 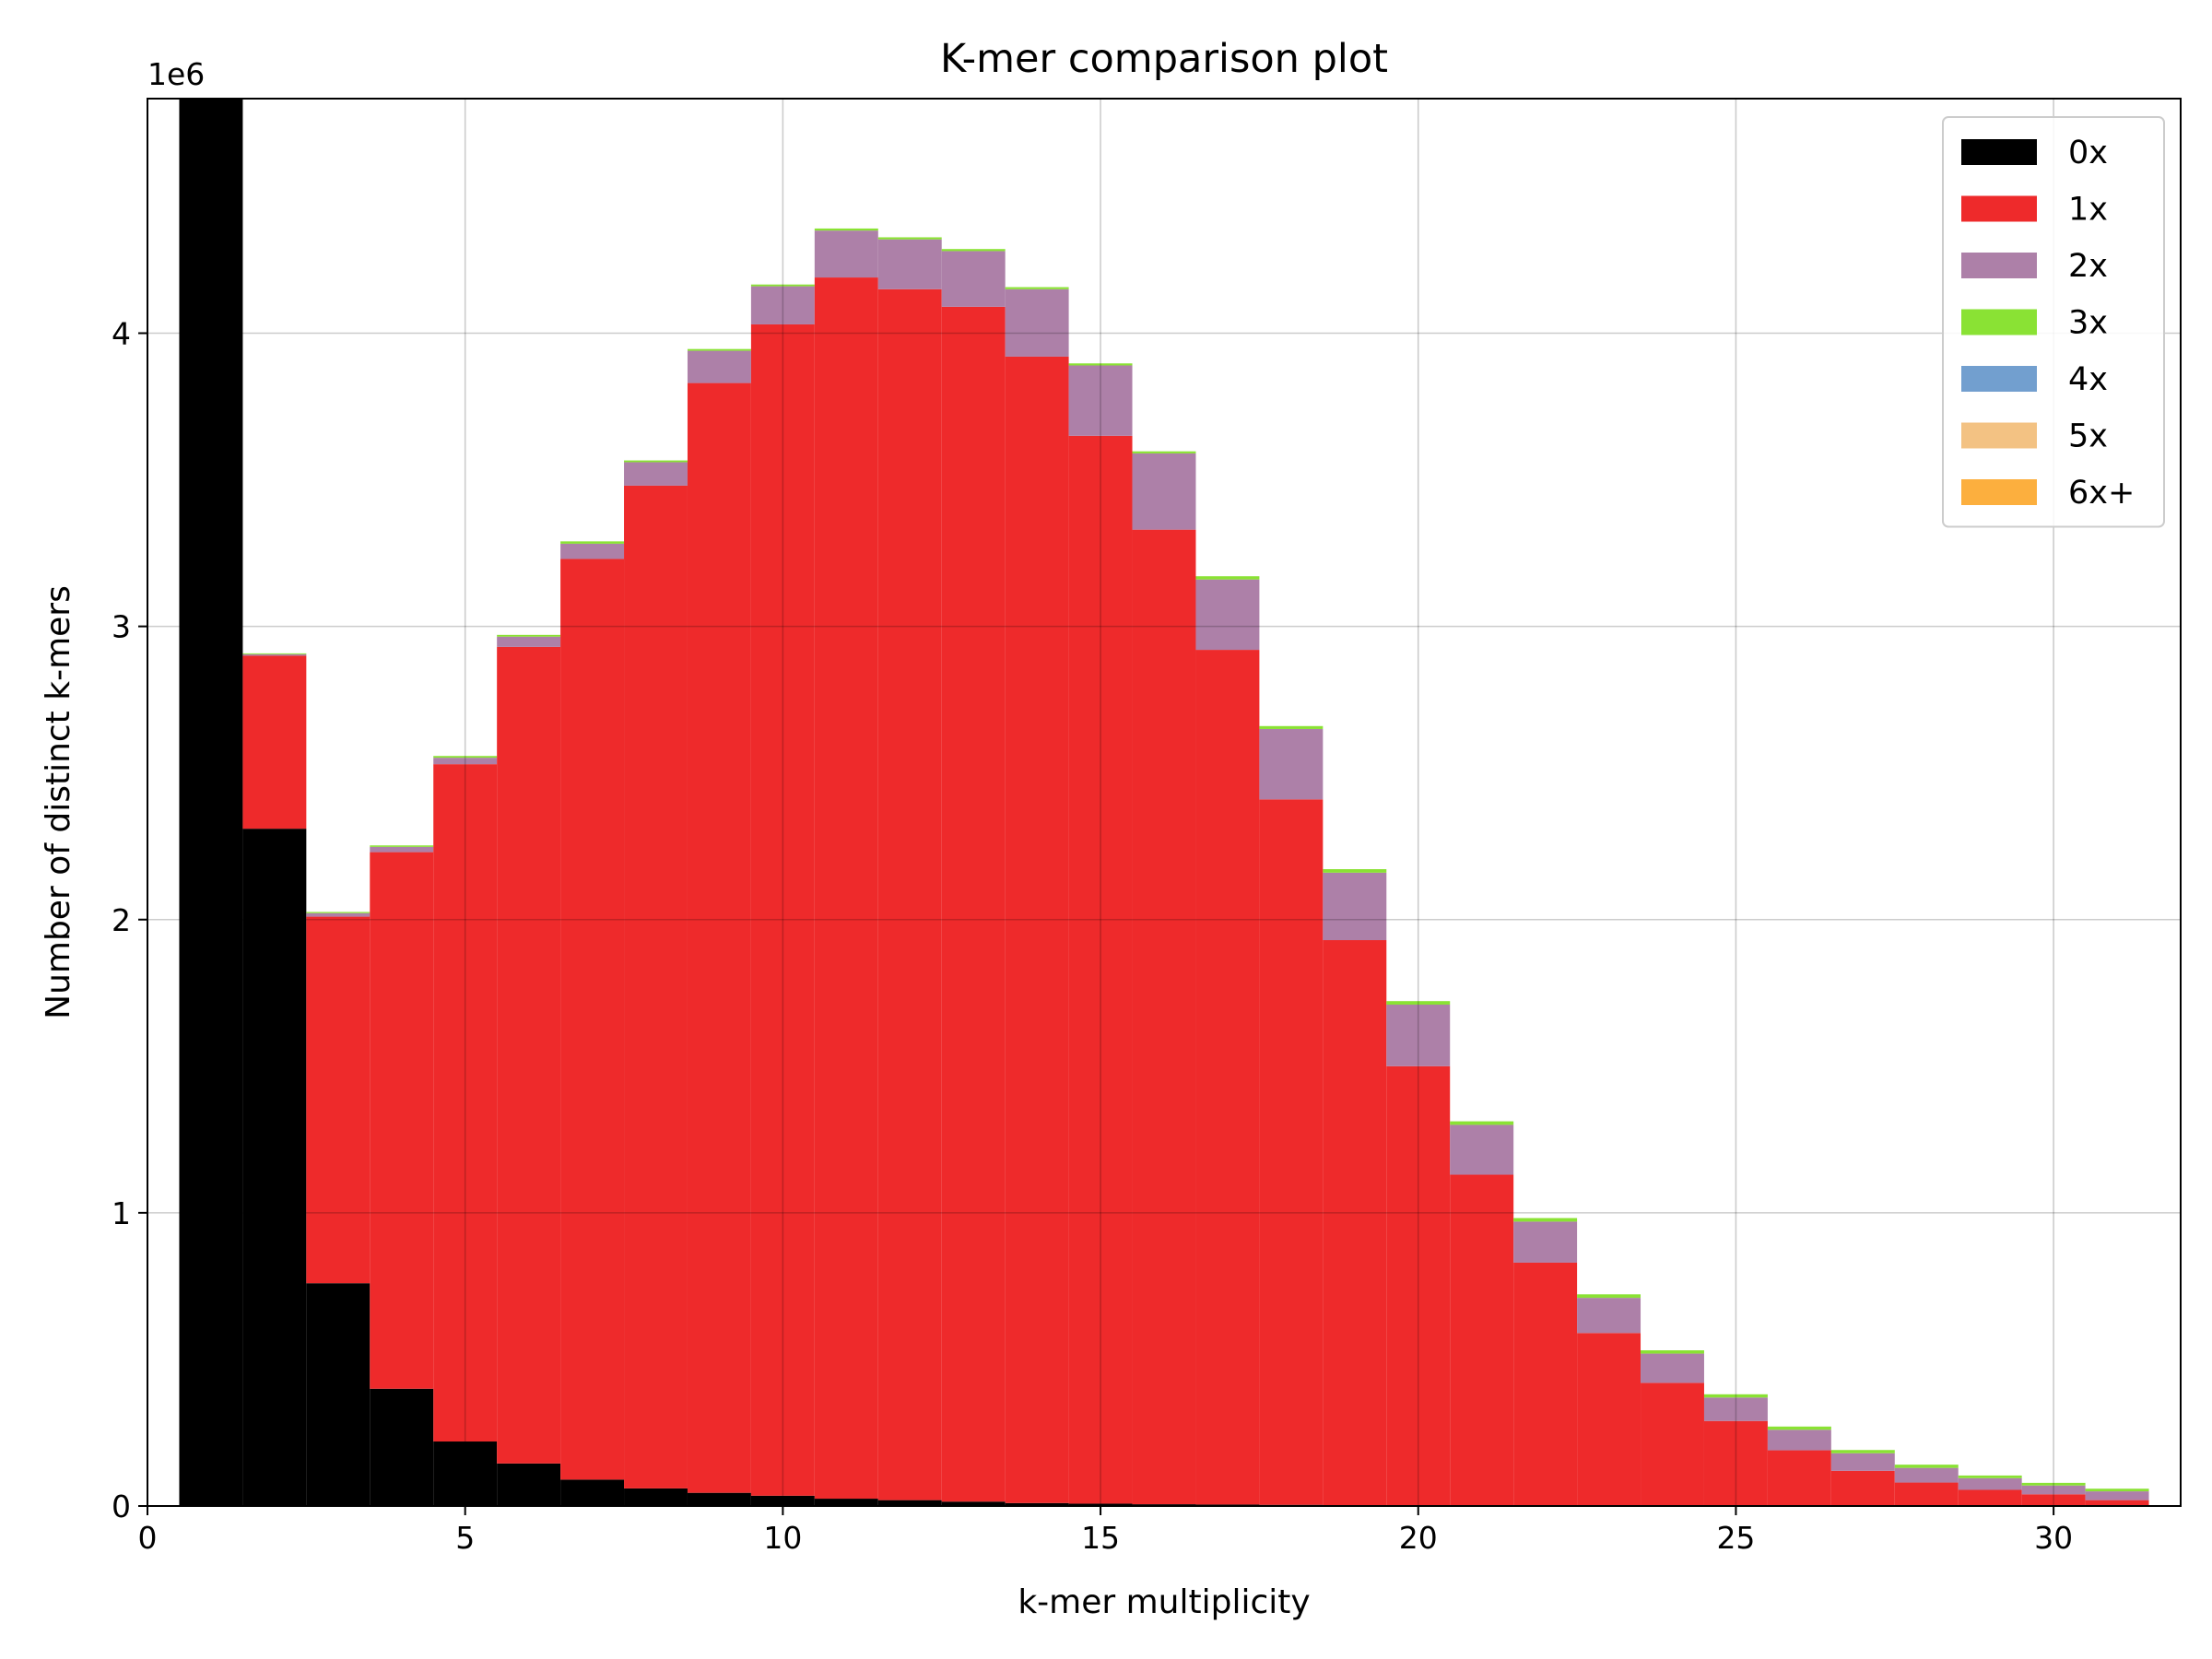 I want to click on y-axis-title: Number of distinct k-mers, so click(x=58, y=802).